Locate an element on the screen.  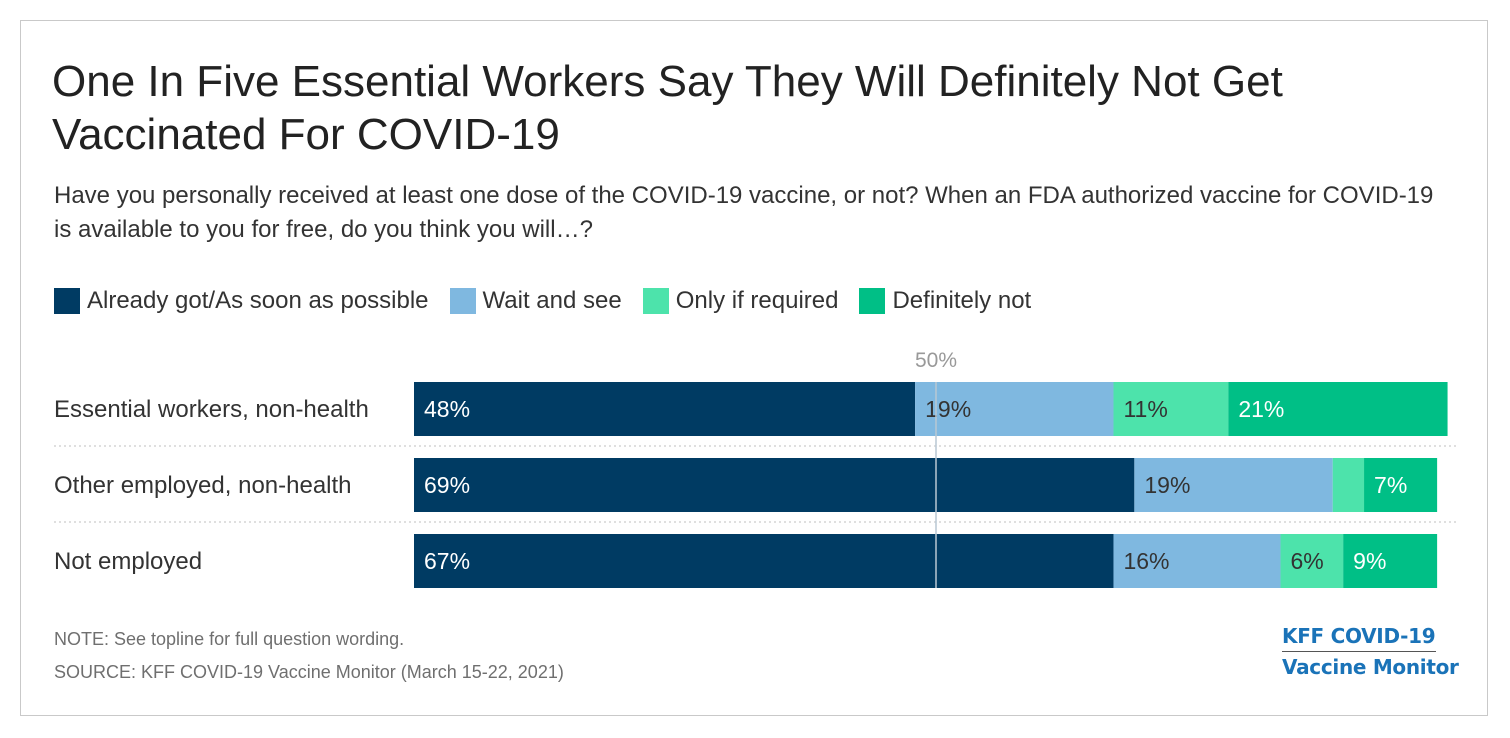
legend-label-already: Already got/As soon as possible is located at coordinates (258, 300).